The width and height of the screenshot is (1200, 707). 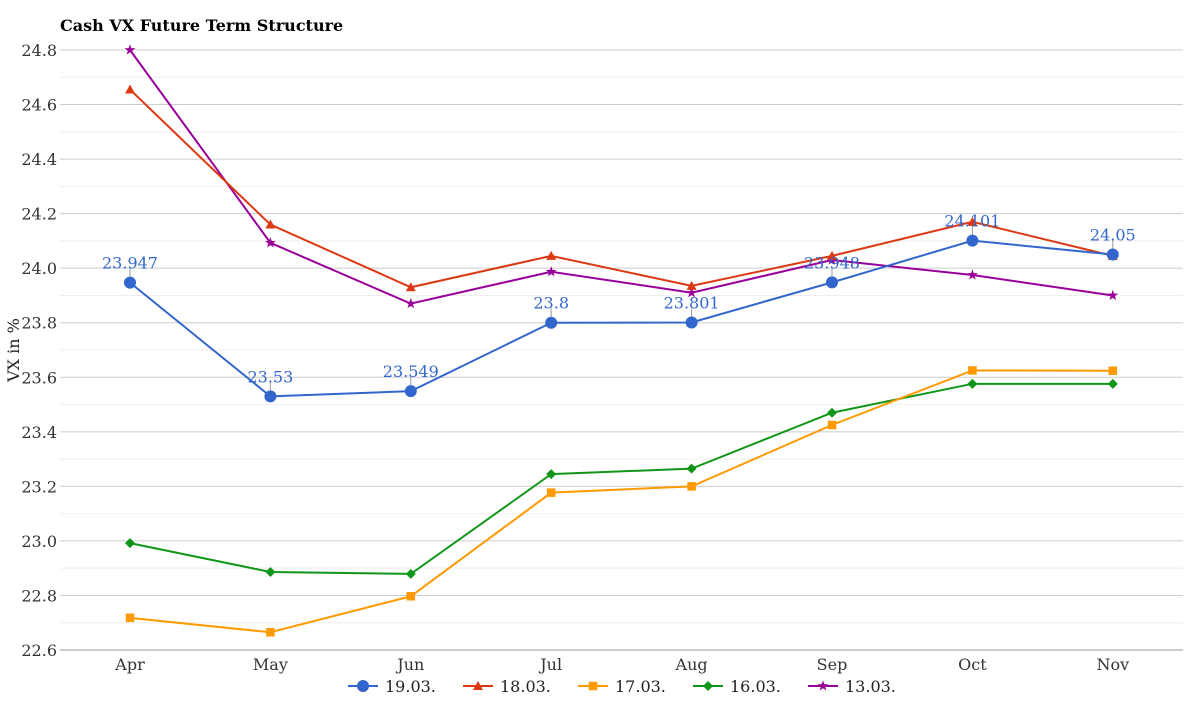 I want to click on legend-label: 19.03., so click(x=410, y=686).